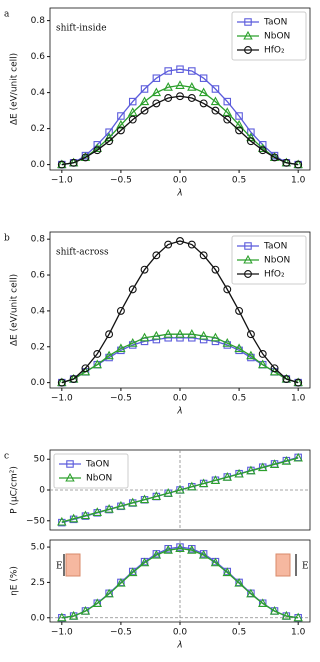 Image resolution: width=320 pixels, height=662 pixels. Describe the element at coordinates (277, 261) in the screenshot. I see `legend-label: NbON` at that location.